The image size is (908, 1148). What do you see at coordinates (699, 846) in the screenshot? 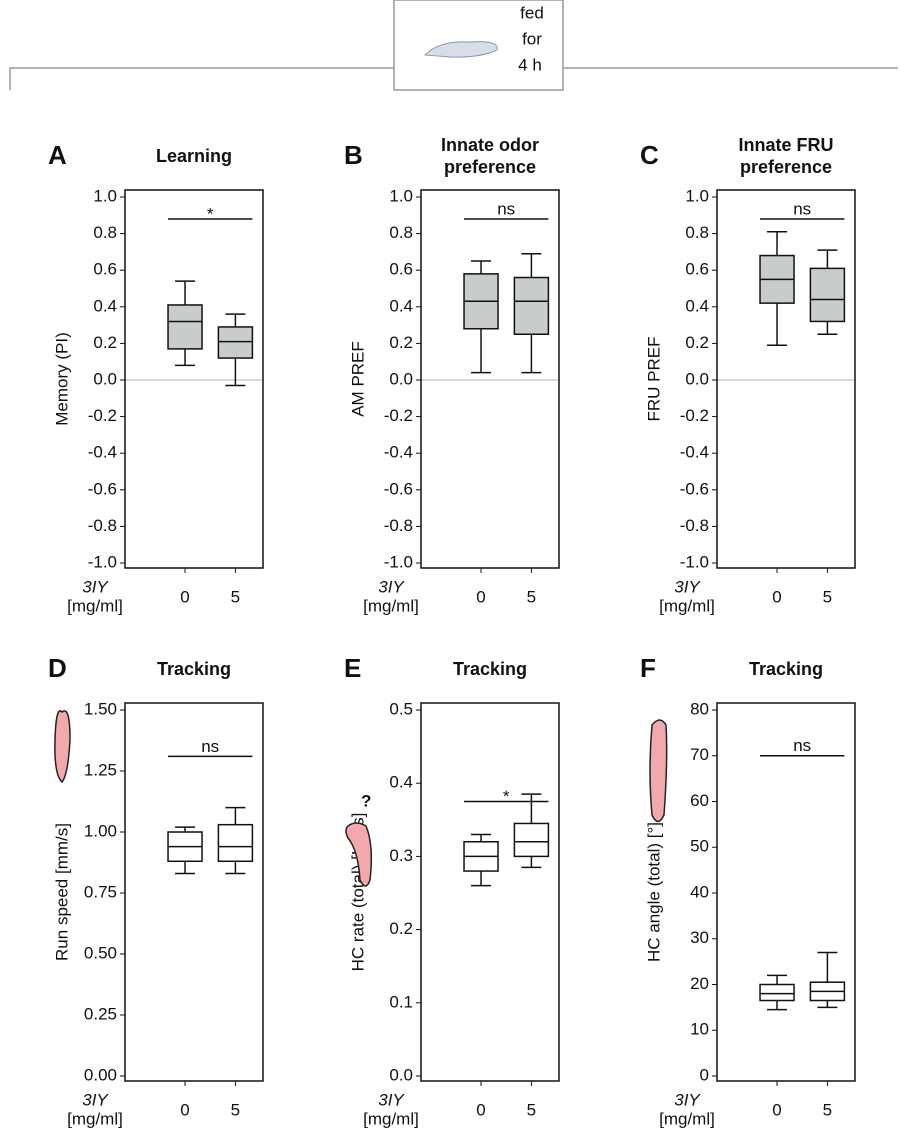
I see `y-tick-label: 50` at bounding box center [699, 846].